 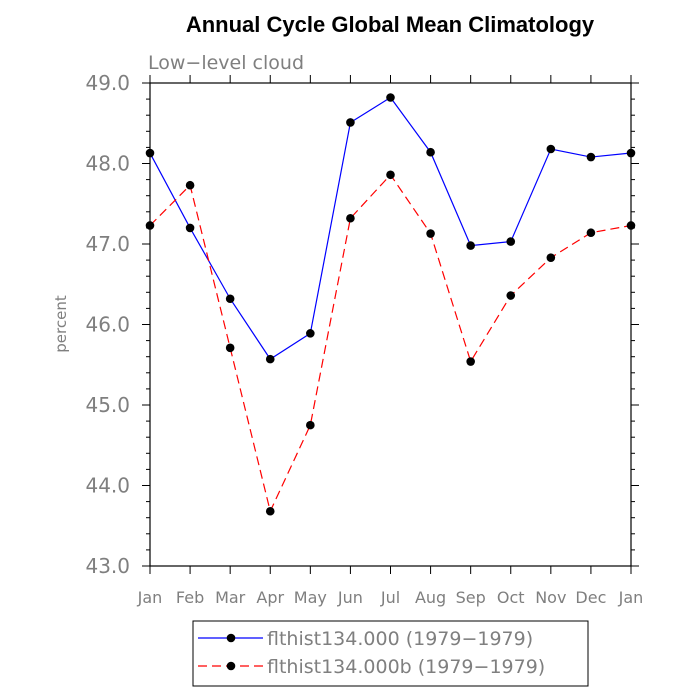 What do you see at coordinates (390, 24) in the screenshot?
I see `chart-title: Annual Cycle Global Mean Climatology` at bounding box center [390, 24].